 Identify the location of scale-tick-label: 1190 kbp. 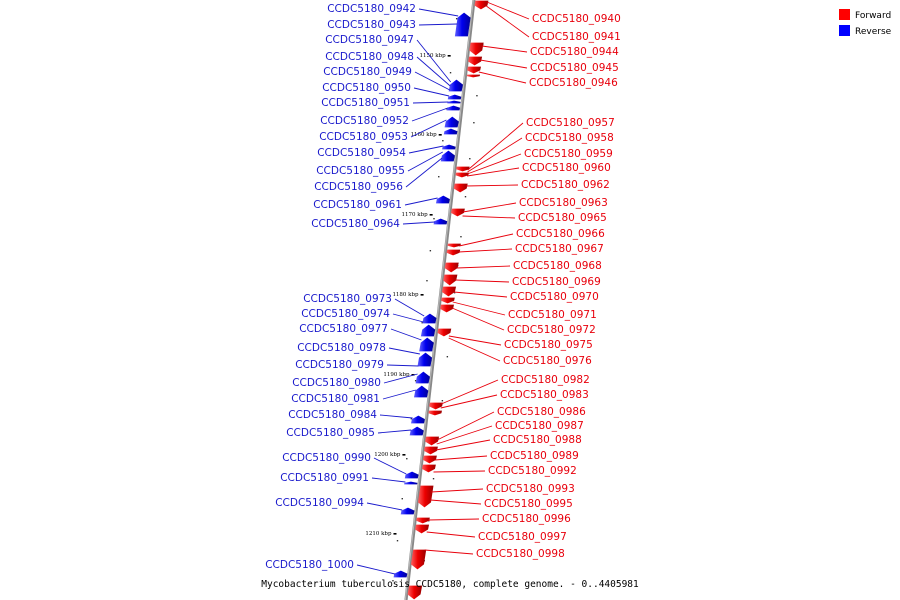
(396, 375).